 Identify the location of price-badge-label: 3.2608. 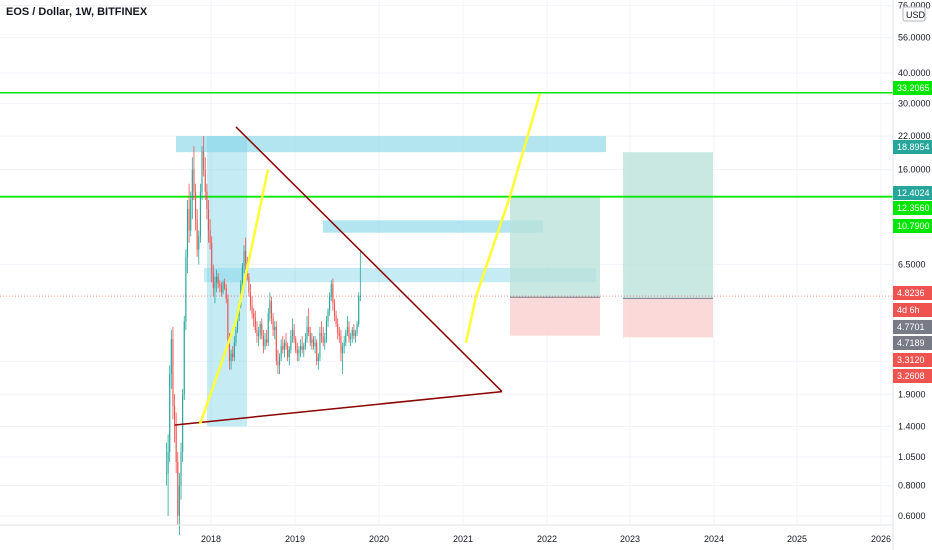
(911, 376).